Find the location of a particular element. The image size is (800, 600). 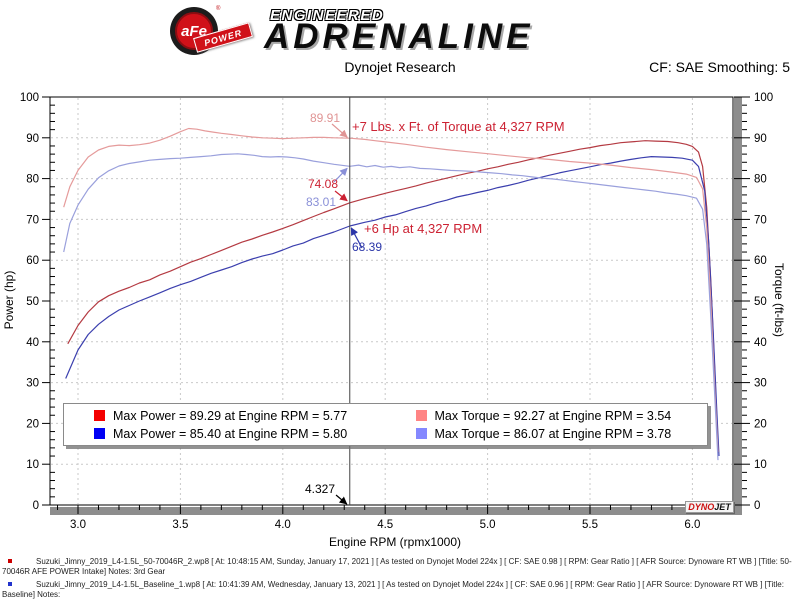

arrow-power-baseline is located at coordinates (356, 238).